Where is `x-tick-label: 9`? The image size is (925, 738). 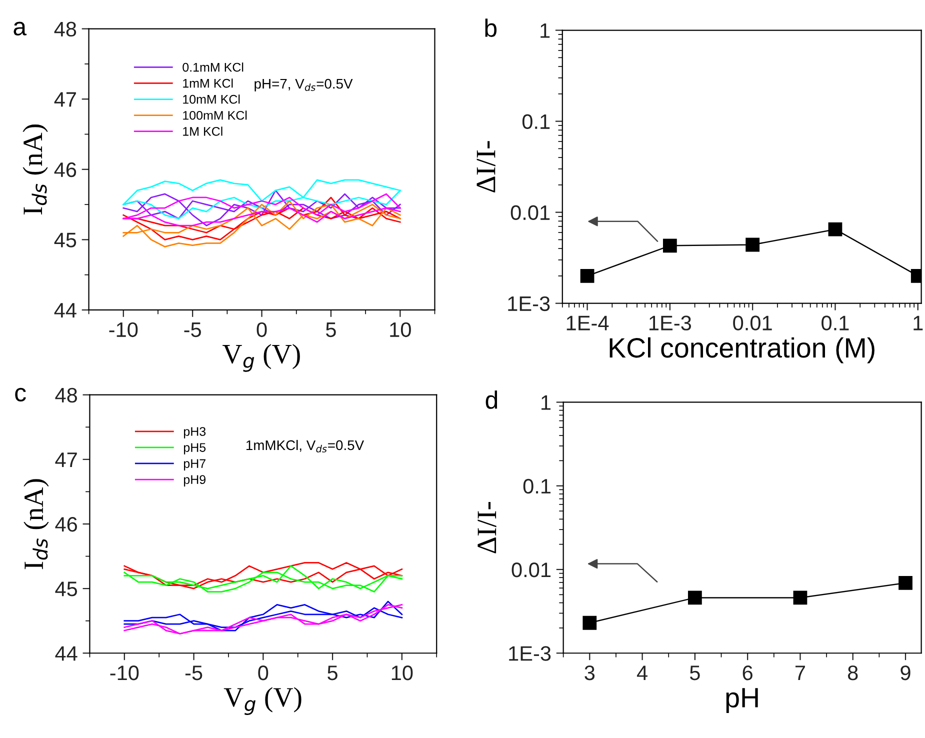 x-tick-label: 9 is located at coordinates (905, 672).